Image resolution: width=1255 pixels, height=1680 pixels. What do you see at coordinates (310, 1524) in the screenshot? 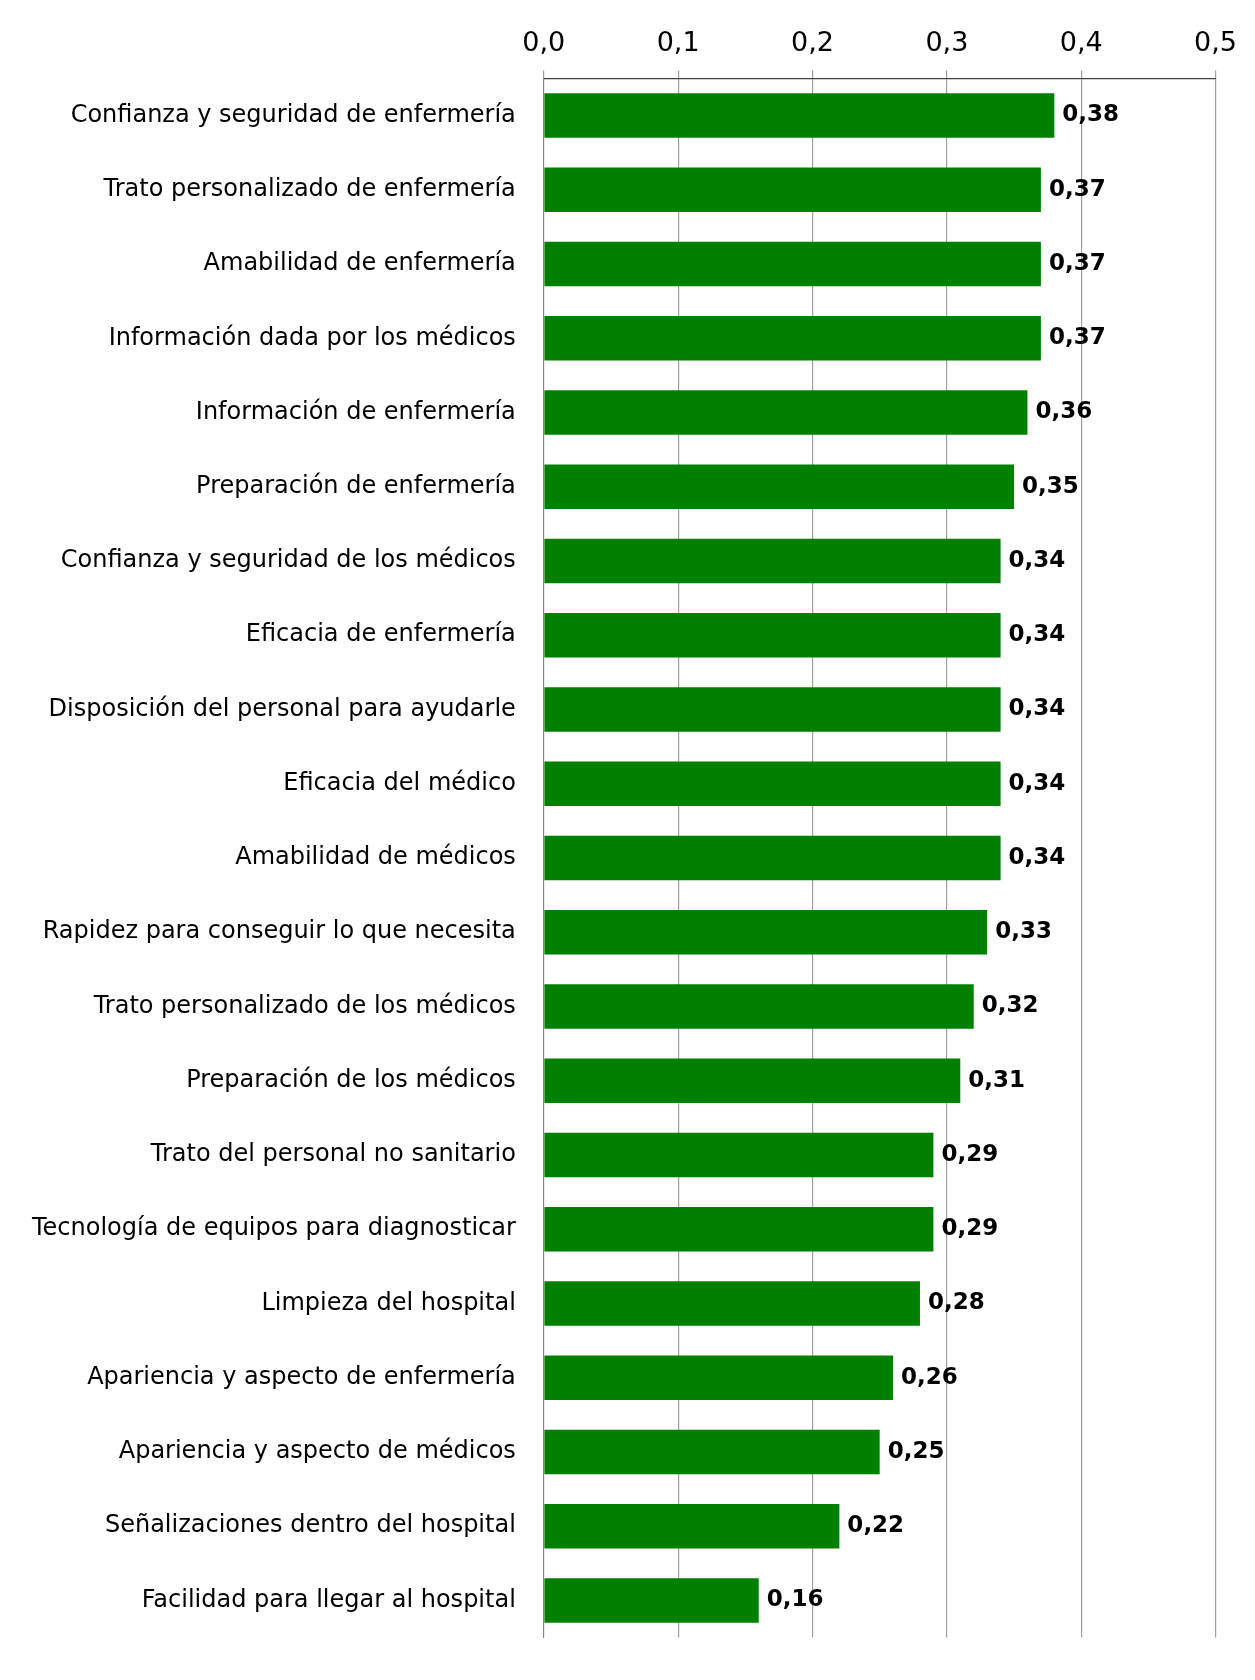
I see `y-tick-label: Señalizaciones dentro del hospital` at bounding box center [310, 1524].